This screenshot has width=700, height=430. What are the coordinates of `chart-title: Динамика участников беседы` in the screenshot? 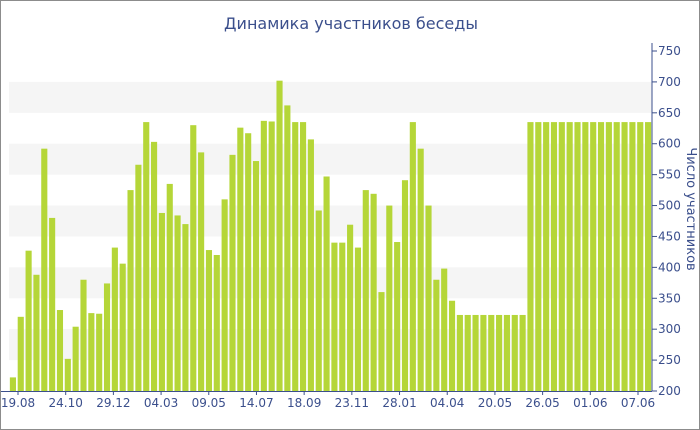 It's located at (351, 23).